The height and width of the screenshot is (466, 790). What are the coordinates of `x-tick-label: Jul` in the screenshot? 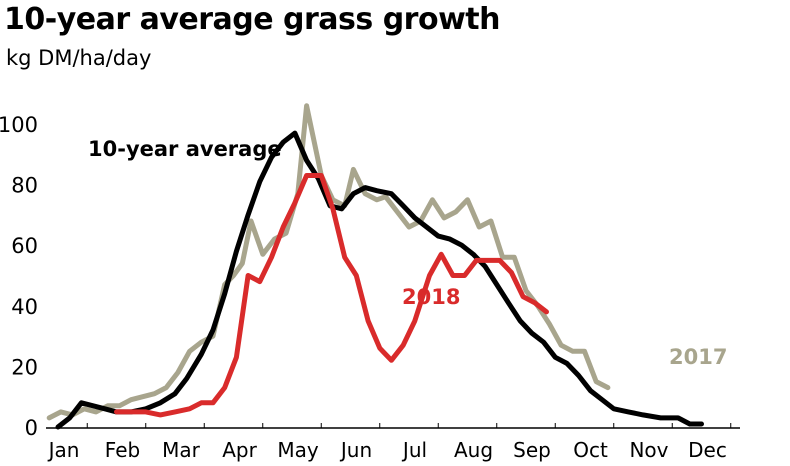 It's located at (414, 450).